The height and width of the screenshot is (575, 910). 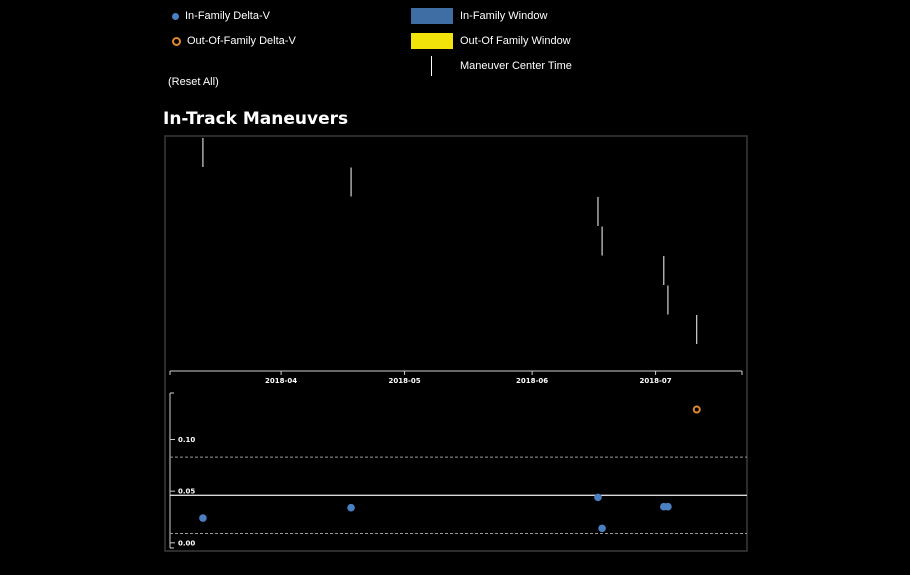 I want to click on legend-out-family-window: Out-Of Family Window, so click(x=491, y=41).